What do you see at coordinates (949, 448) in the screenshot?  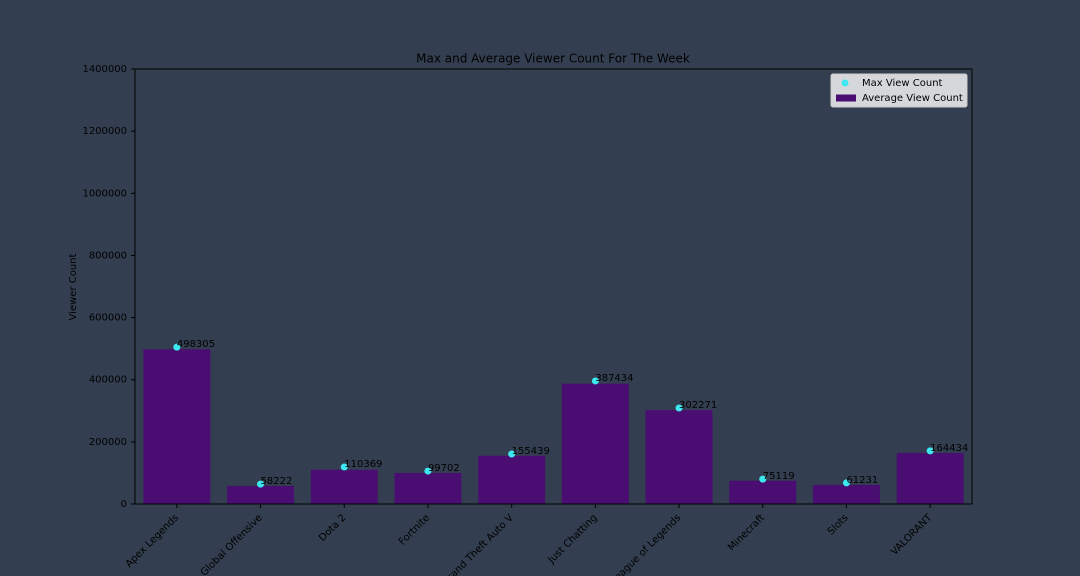 I see `value-label: 164434` at bounding box center [949, 448].